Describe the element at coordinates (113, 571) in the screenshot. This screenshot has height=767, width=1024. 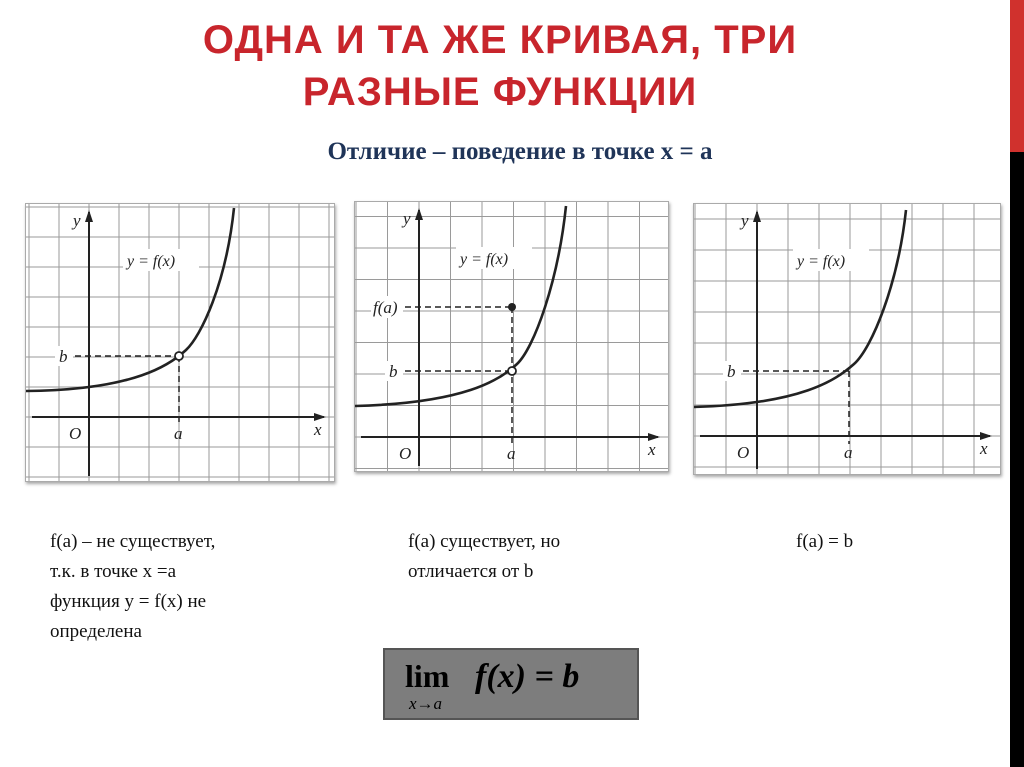
I see `caption-line: т.к. в точке x =a` at that location.